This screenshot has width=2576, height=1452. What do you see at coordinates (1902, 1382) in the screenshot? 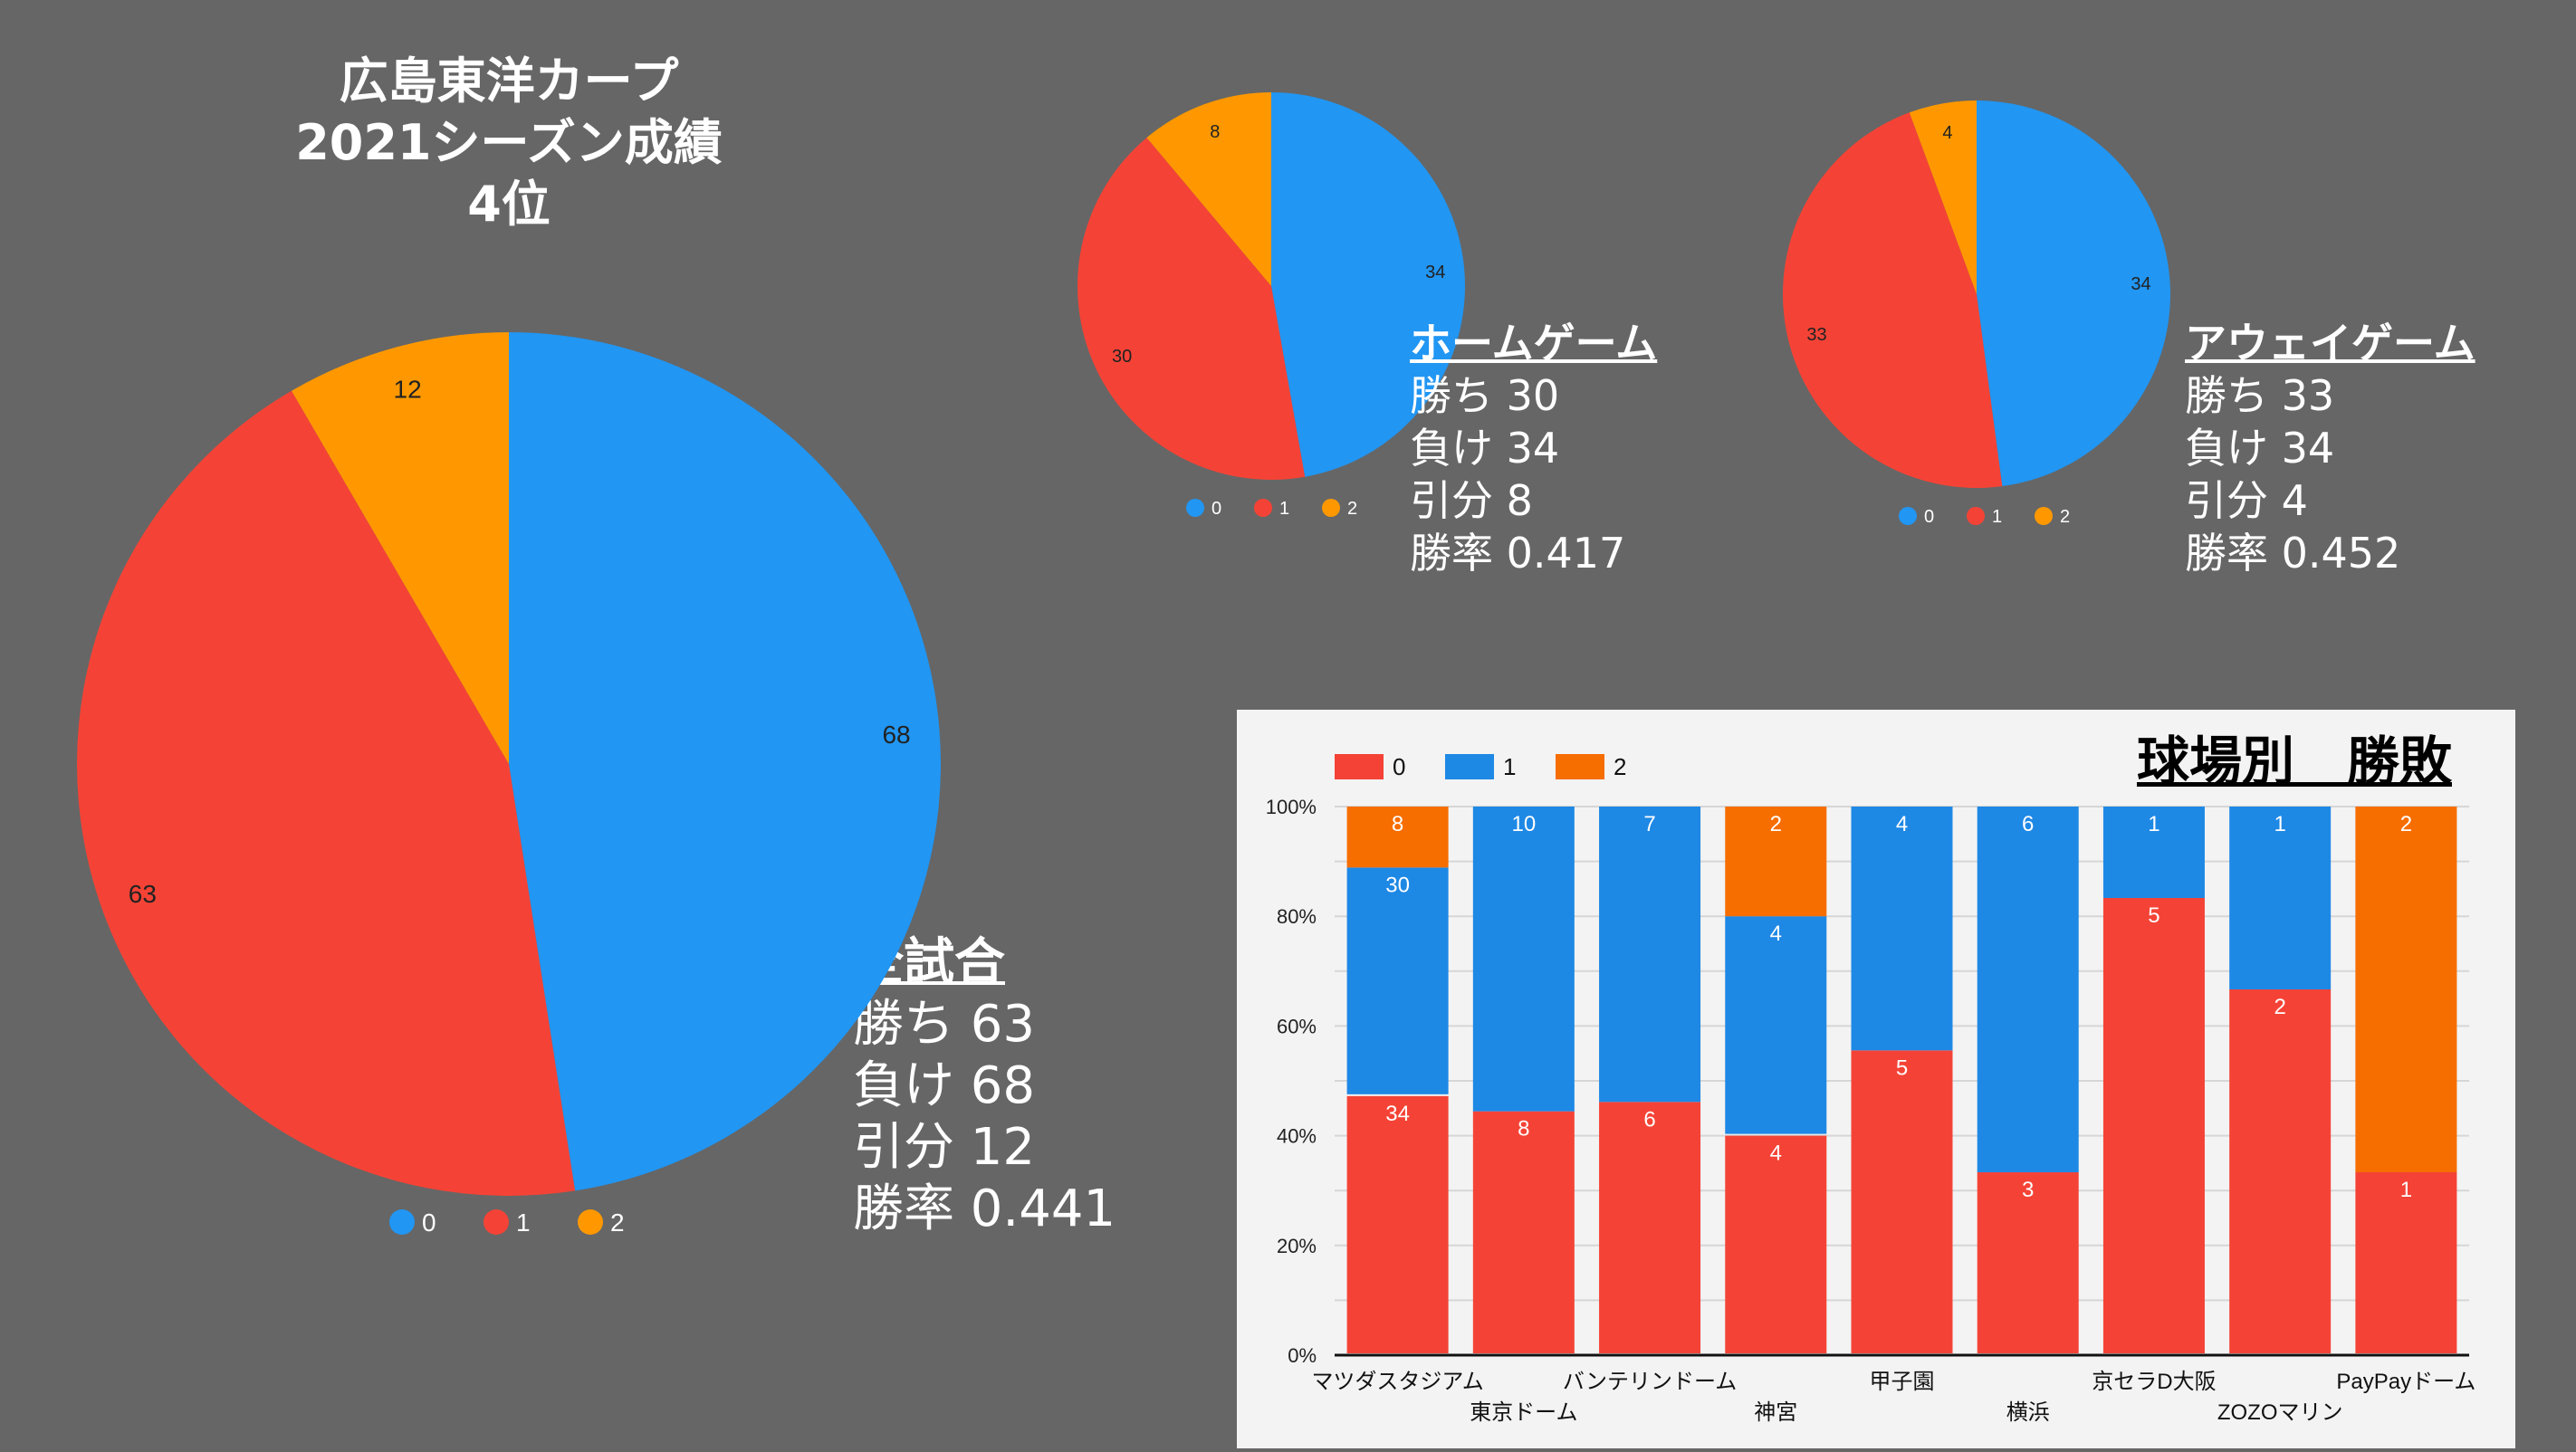
I see `x-tick-label: 甲子園` at bounding box center [1902, 1382].